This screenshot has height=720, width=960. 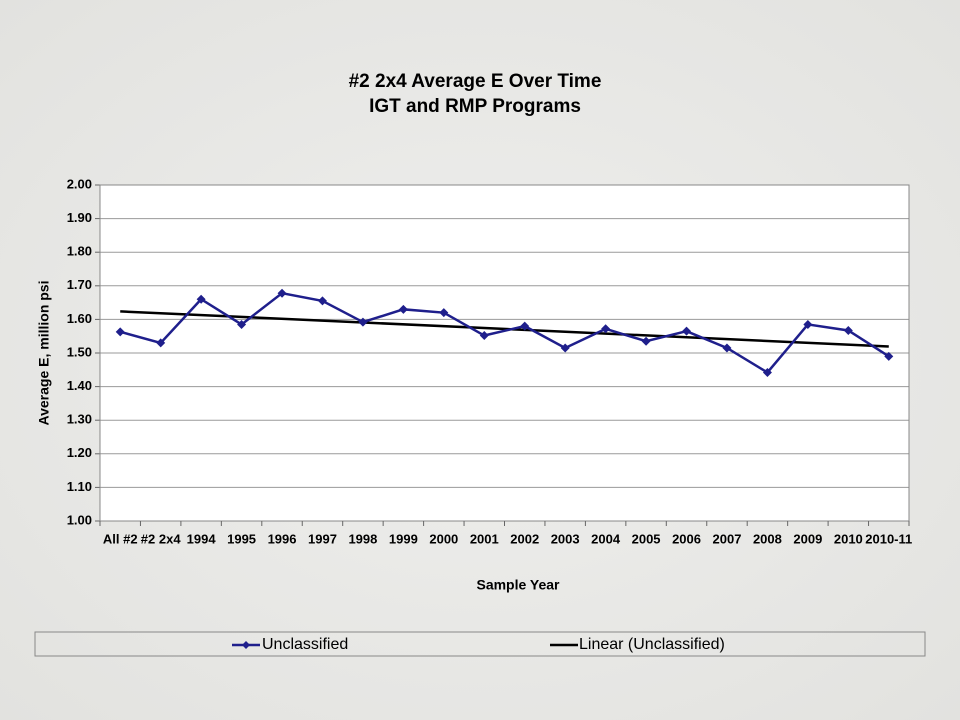 What do you see at coordinates (443, 538) in the screenshot?
I see `x-tick-label: 2000` at bounding box center [443, 538].